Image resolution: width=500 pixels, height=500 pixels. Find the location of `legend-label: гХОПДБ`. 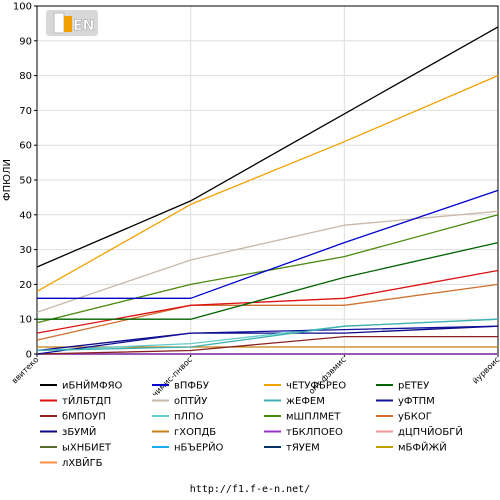

legend-label: гХОПДБ is located at coordinates (195, 432).